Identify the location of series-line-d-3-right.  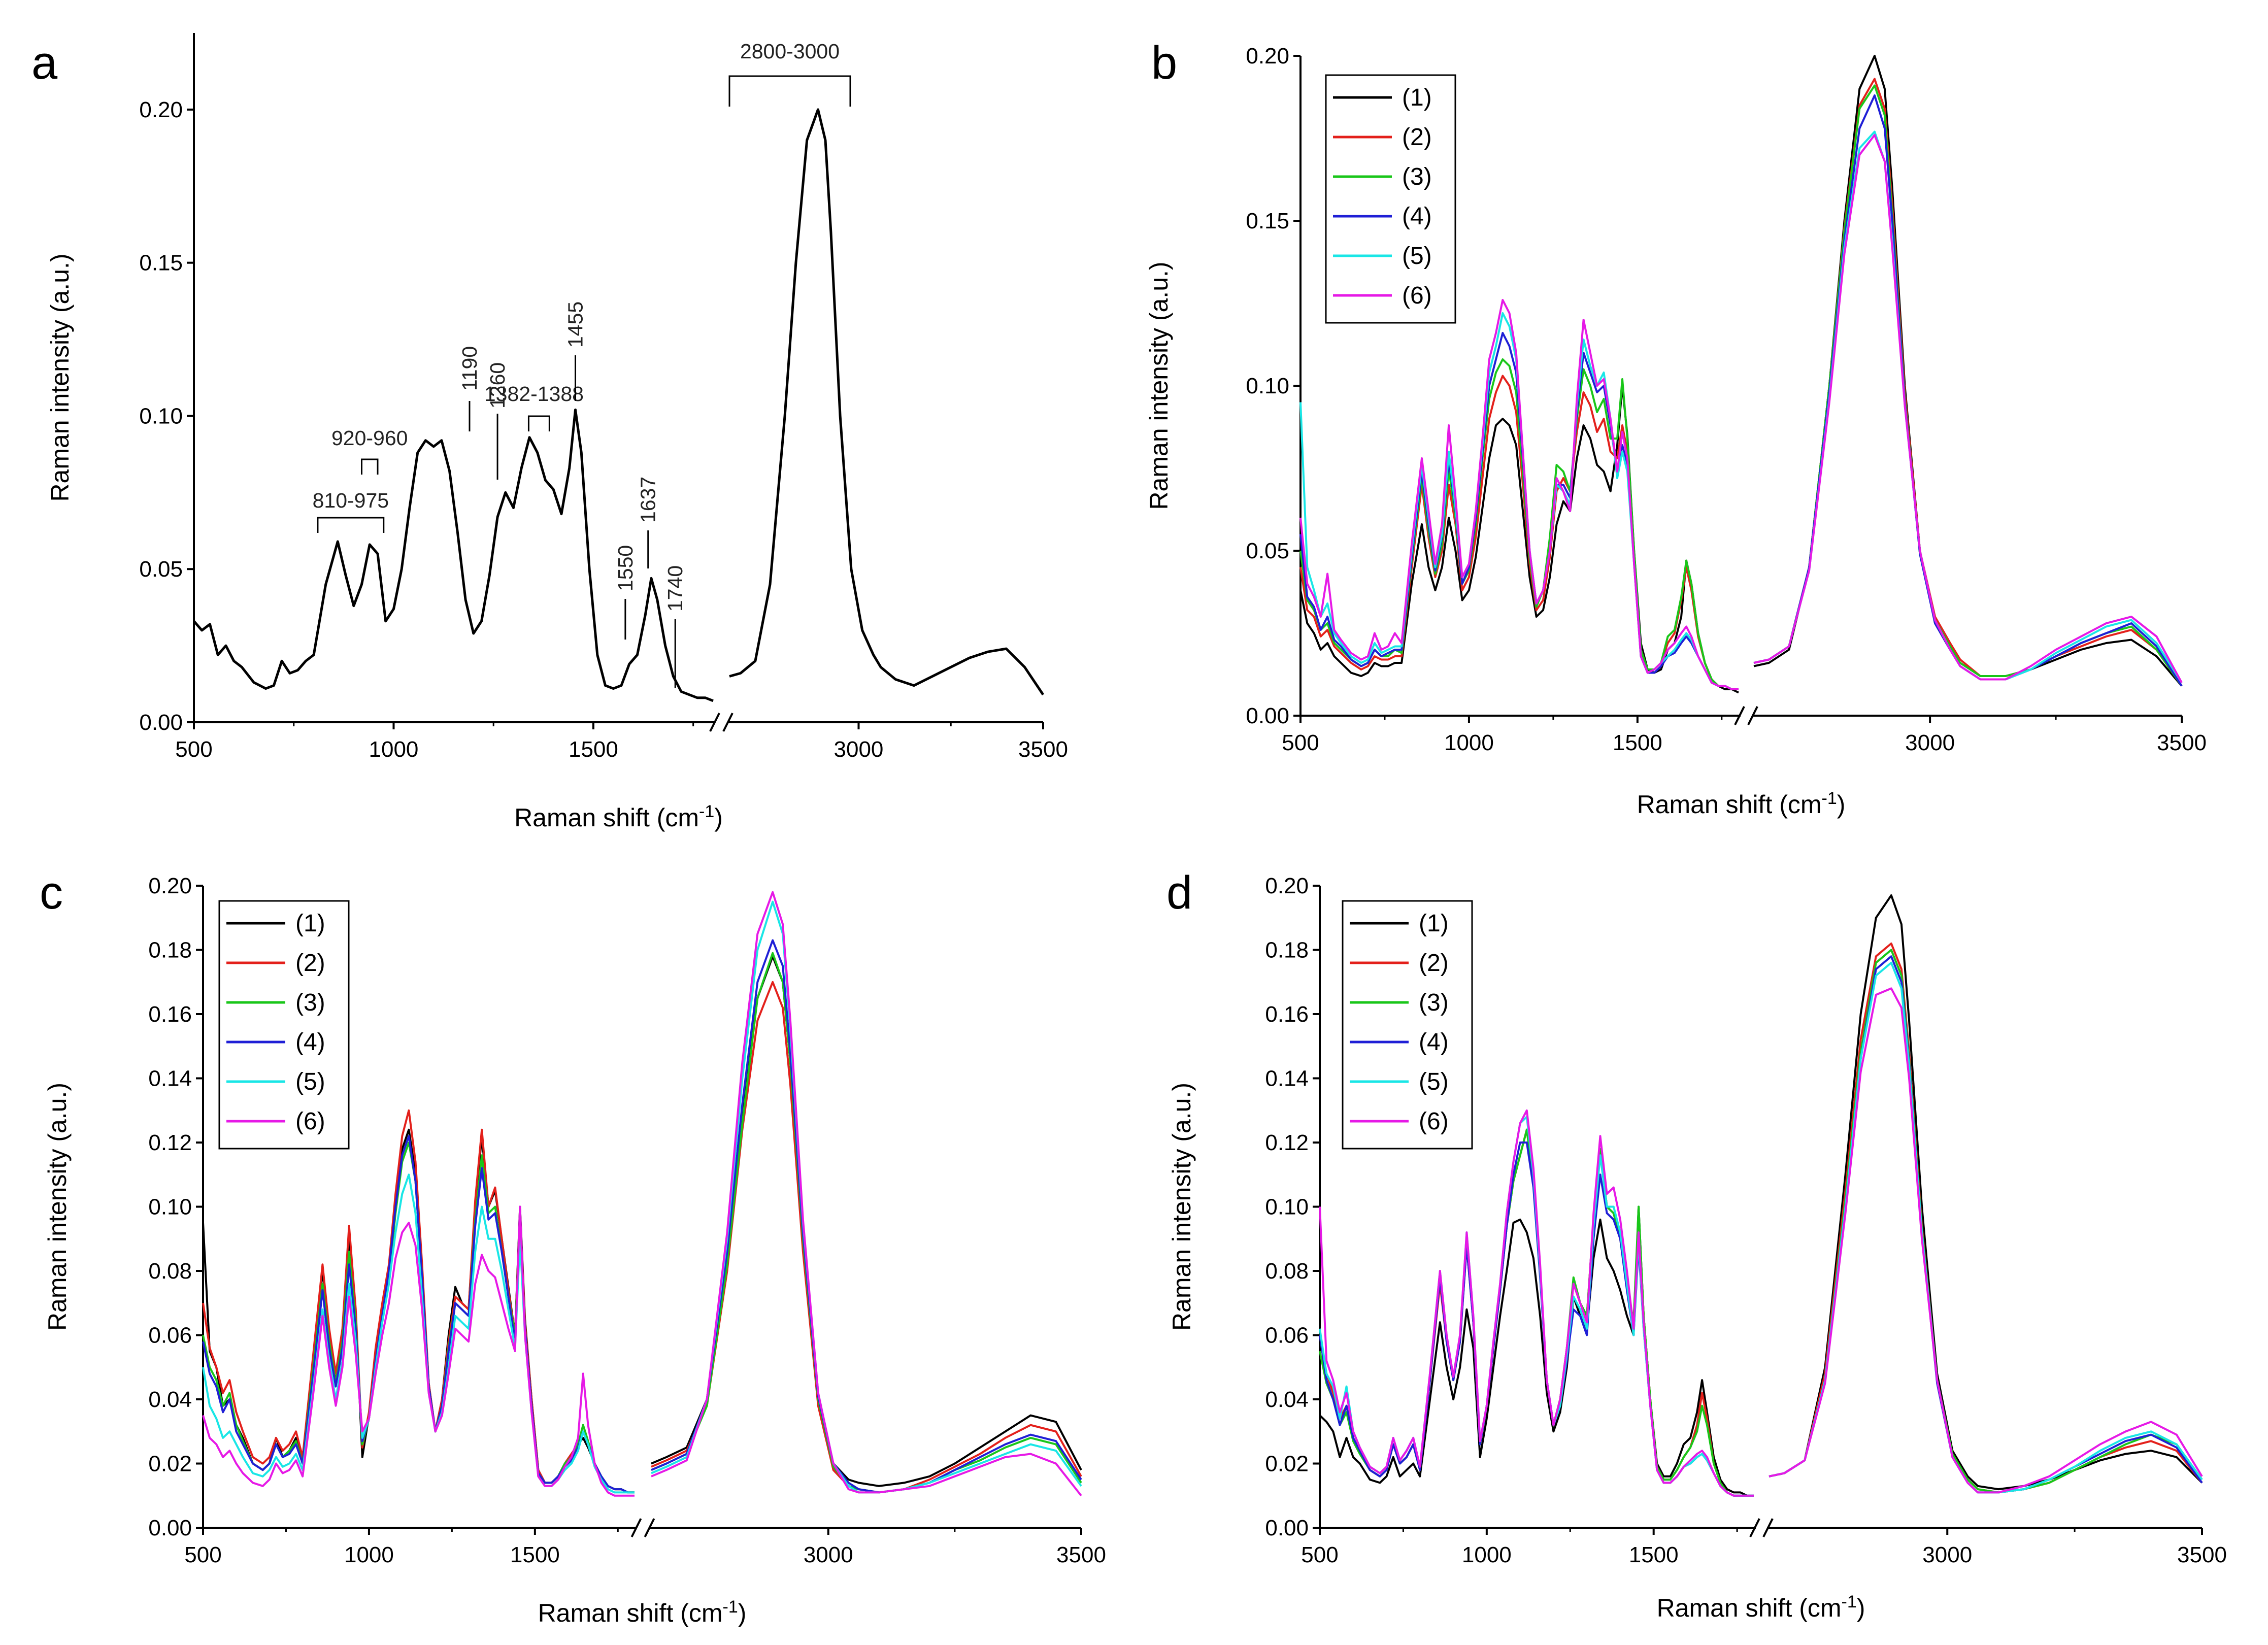
(1986, 1221).